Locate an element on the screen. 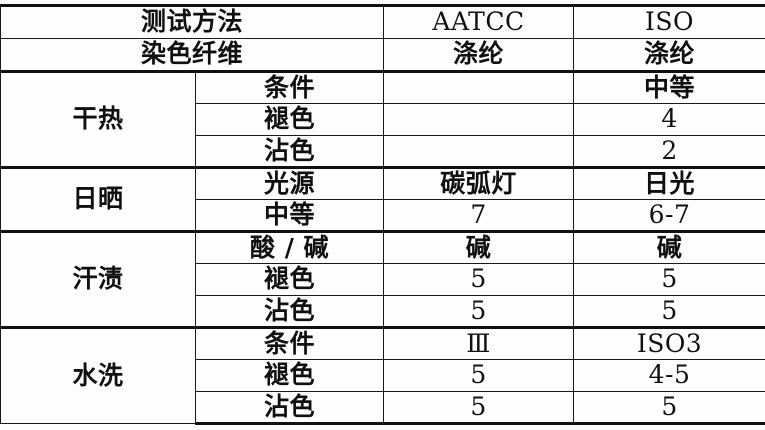  header-standard-iso: ISO is located at coordinates (669, 21).